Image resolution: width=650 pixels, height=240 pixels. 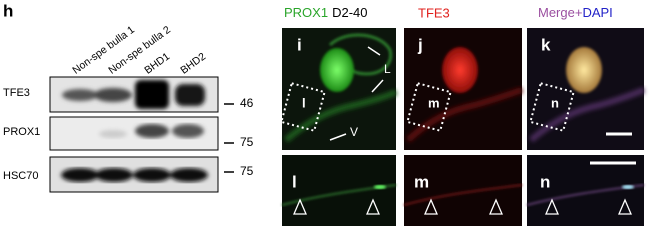 I want to click on panel-letter: j, so click(x=420, y=44).